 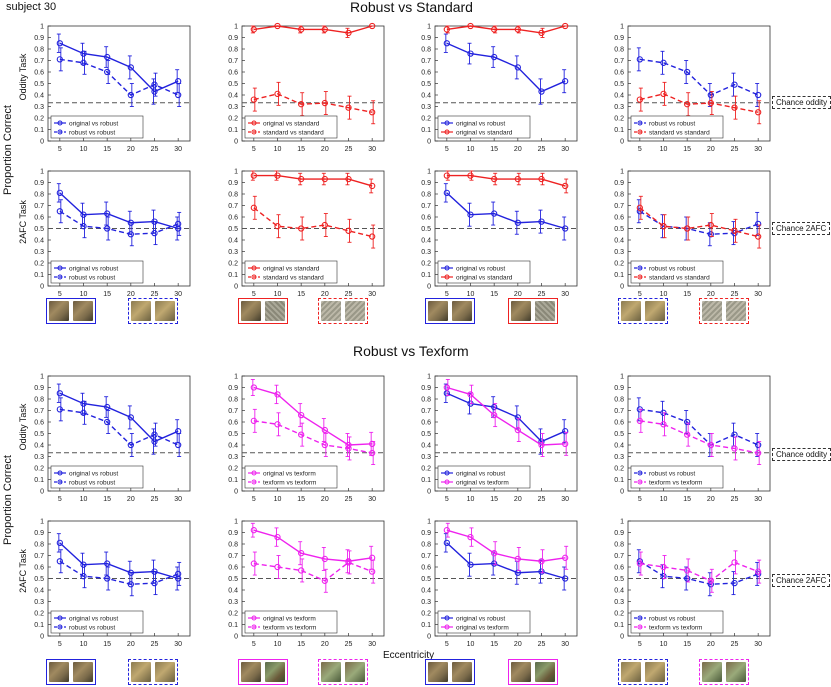 What do you see at coordinates (411, 351) in the screenshot?
I see `section-title-robust-vs-texform: Robust vs Texform` at bounding box center [411, 351].